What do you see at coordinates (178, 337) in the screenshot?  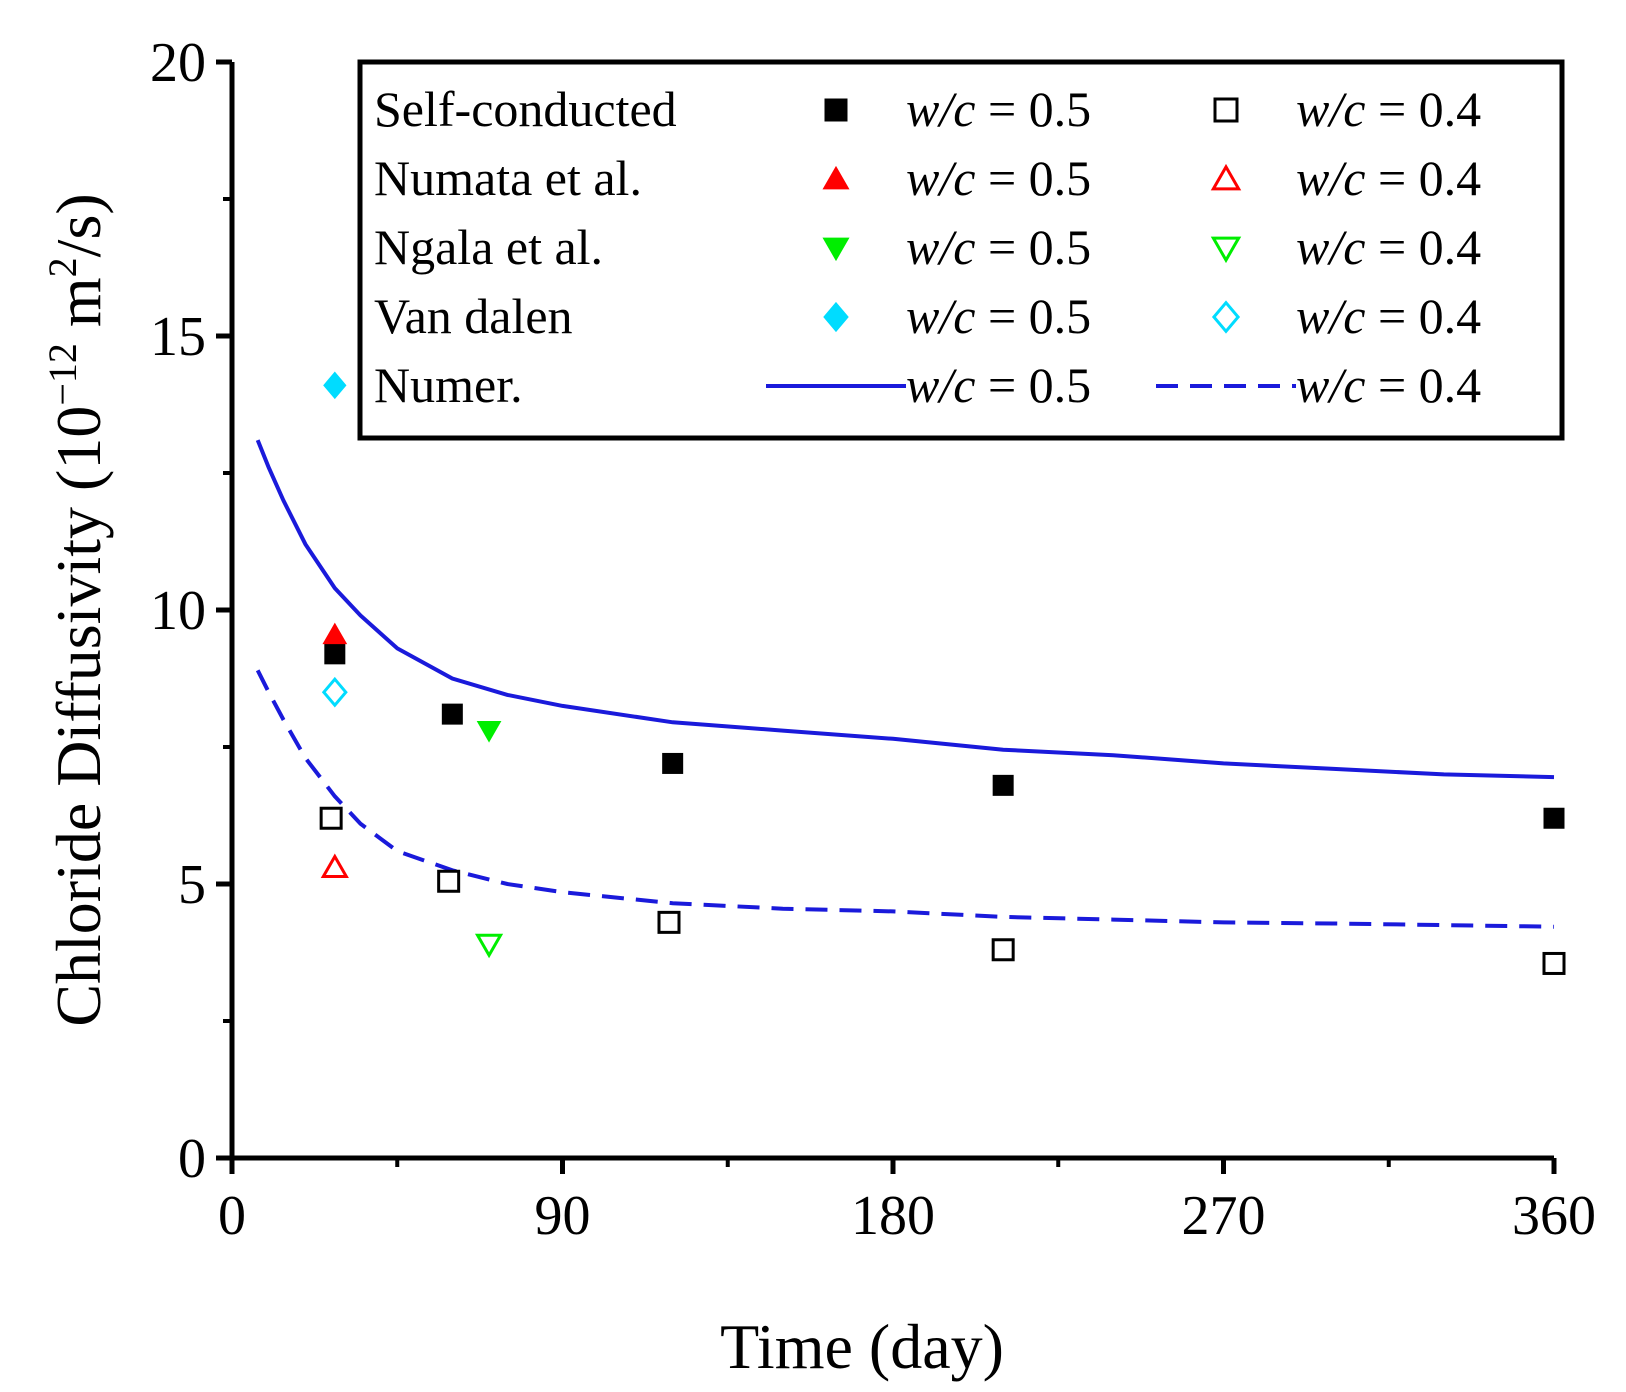 I see `y-tick-label: 15` at bounding box center [178, 337].